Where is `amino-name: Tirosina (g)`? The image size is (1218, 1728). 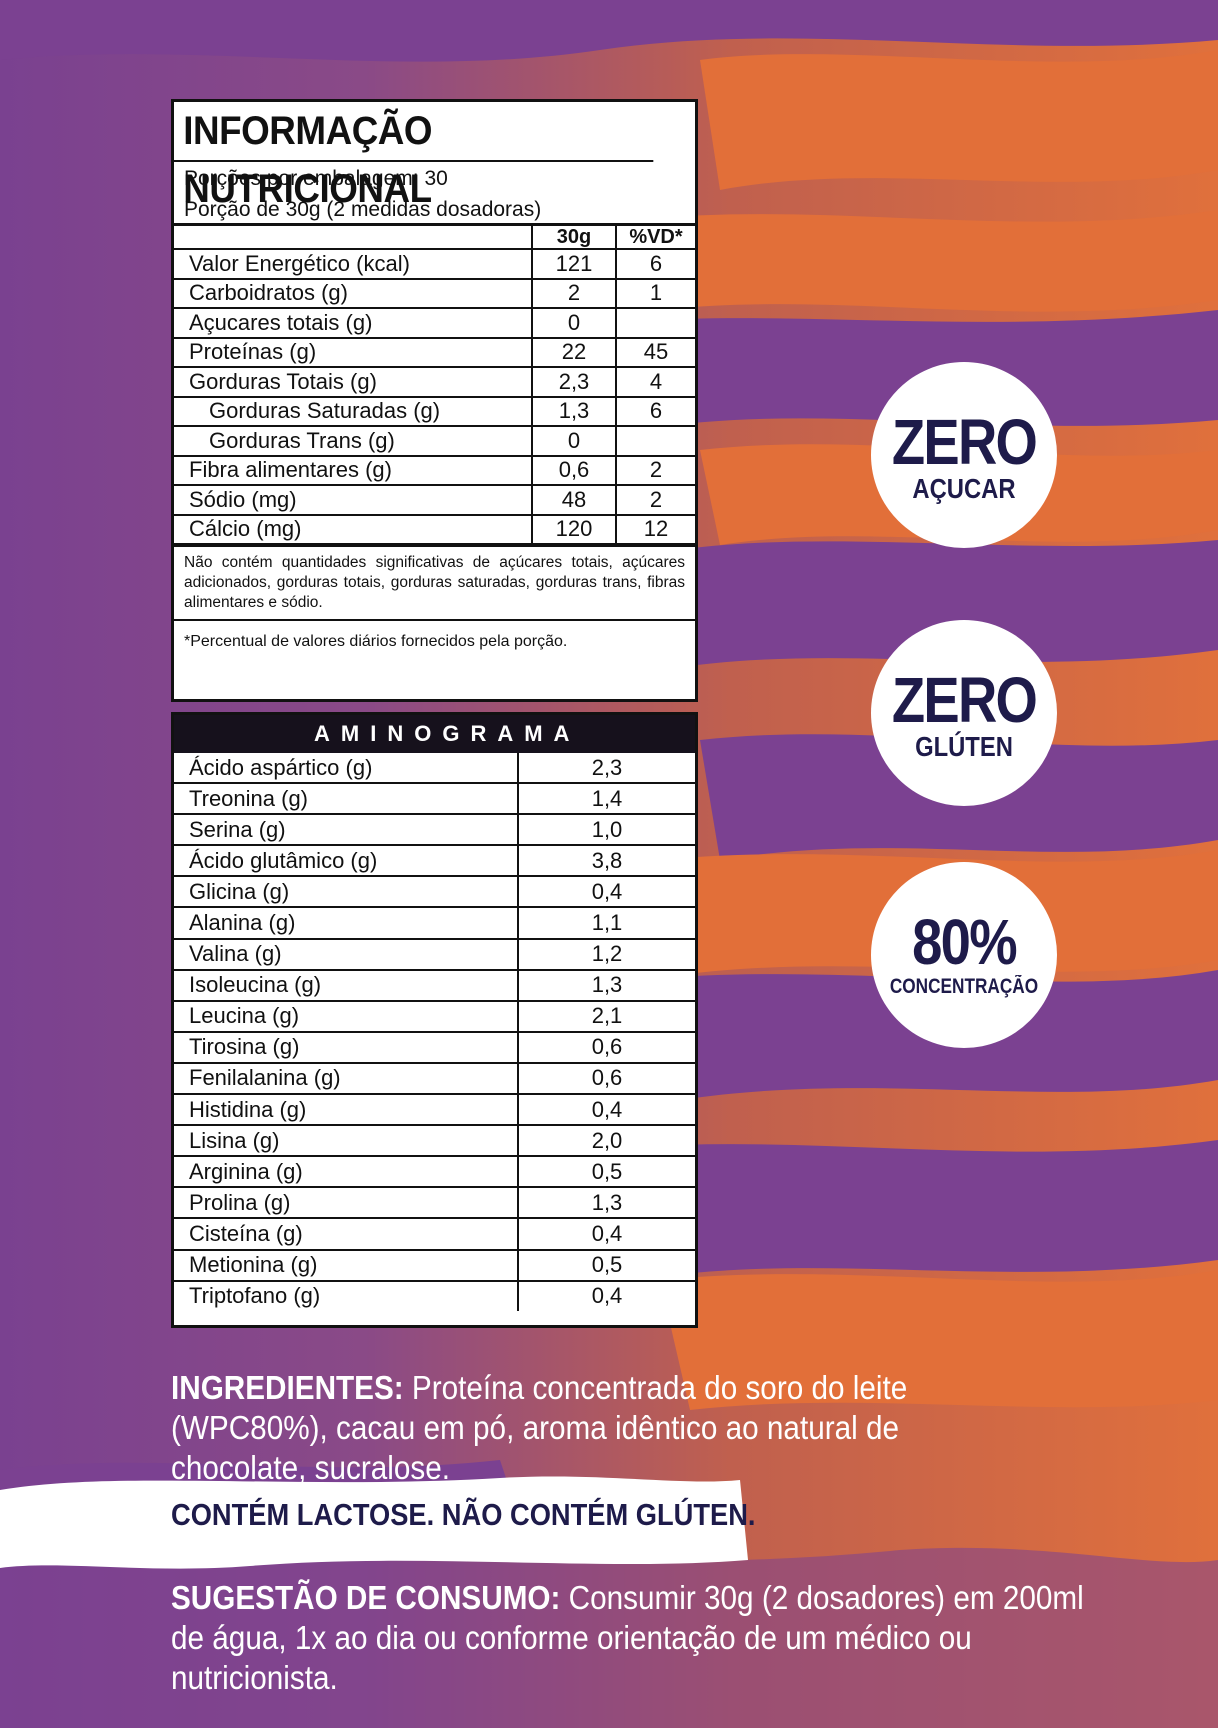 amino-name: Tirosina (g) is located at coordinates (346, 1047).